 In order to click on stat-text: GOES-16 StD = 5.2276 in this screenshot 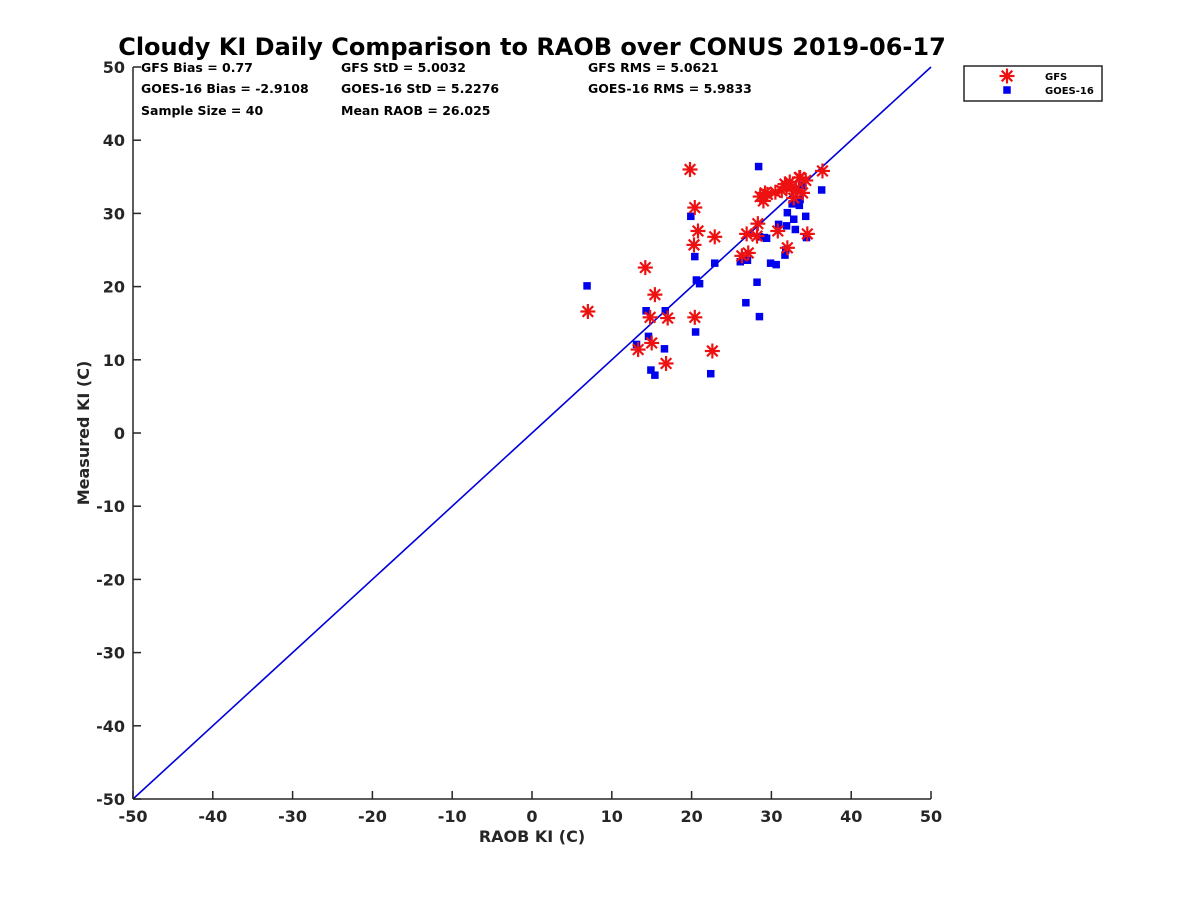, I will do `click(420, 88)`.